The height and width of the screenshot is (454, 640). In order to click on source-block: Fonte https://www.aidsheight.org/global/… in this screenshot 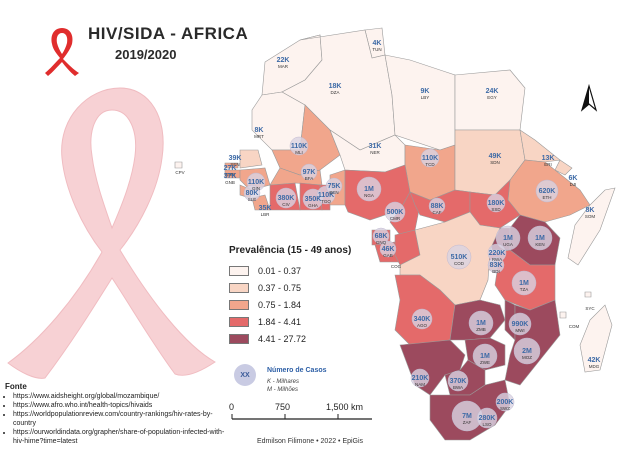, I will do `click(117, 414)`.